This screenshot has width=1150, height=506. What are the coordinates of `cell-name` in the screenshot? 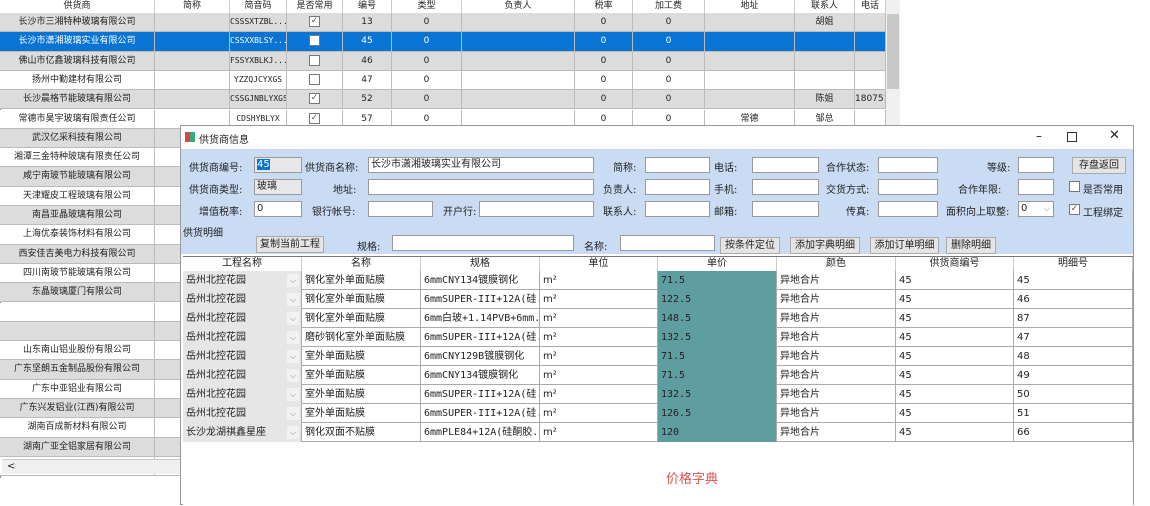 It's located at (77, 311).